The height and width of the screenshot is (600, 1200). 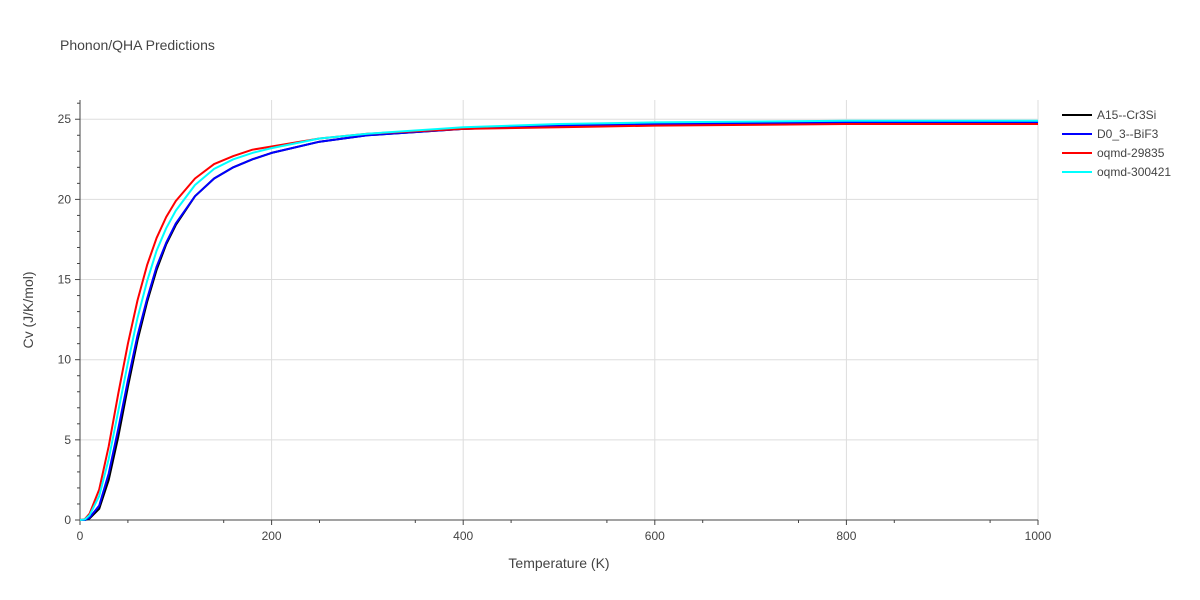 I want to click on x-tick-label: 200, so click(x=272, y=536).